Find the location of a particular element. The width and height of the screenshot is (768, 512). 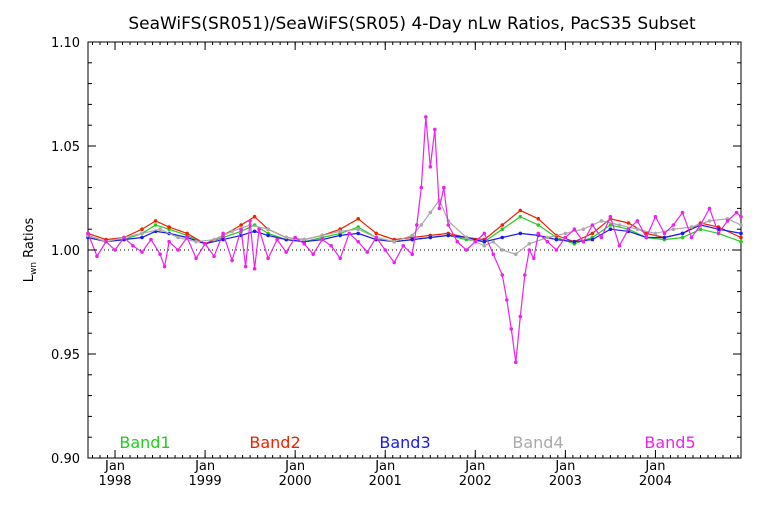

x-tick-year-label: 2004 is located at coordinates (655, 481).